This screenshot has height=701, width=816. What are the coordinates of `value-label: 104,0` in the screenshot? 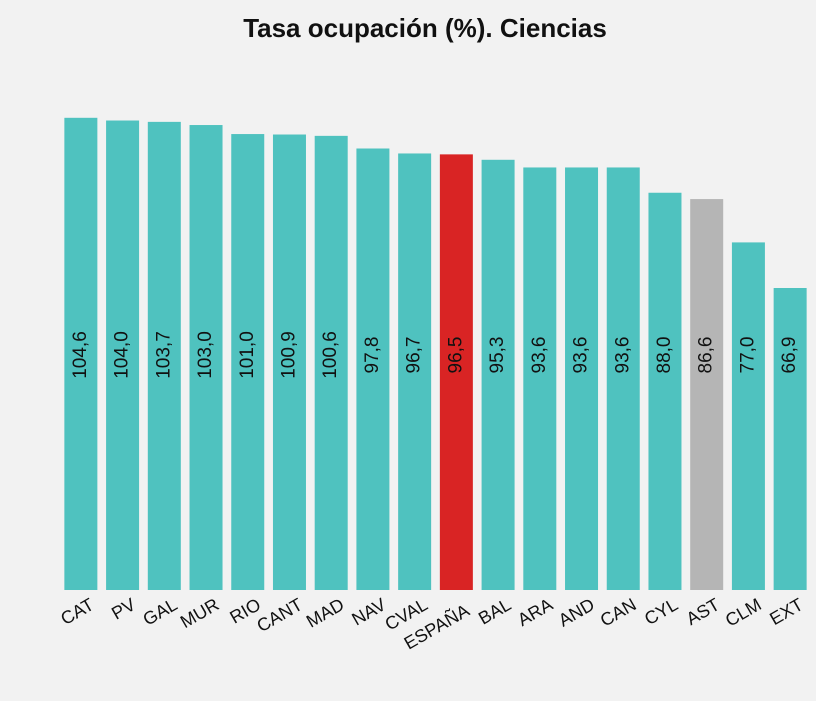 It's located at (122, 355).